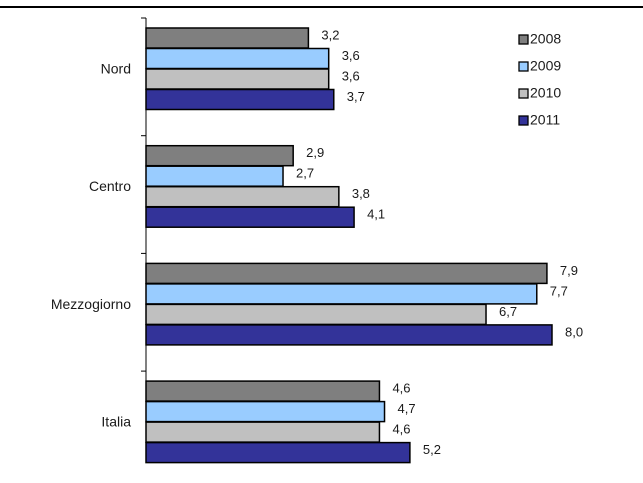  I want to click on data-label-italia-2011: 5,2, so click(432, 449).